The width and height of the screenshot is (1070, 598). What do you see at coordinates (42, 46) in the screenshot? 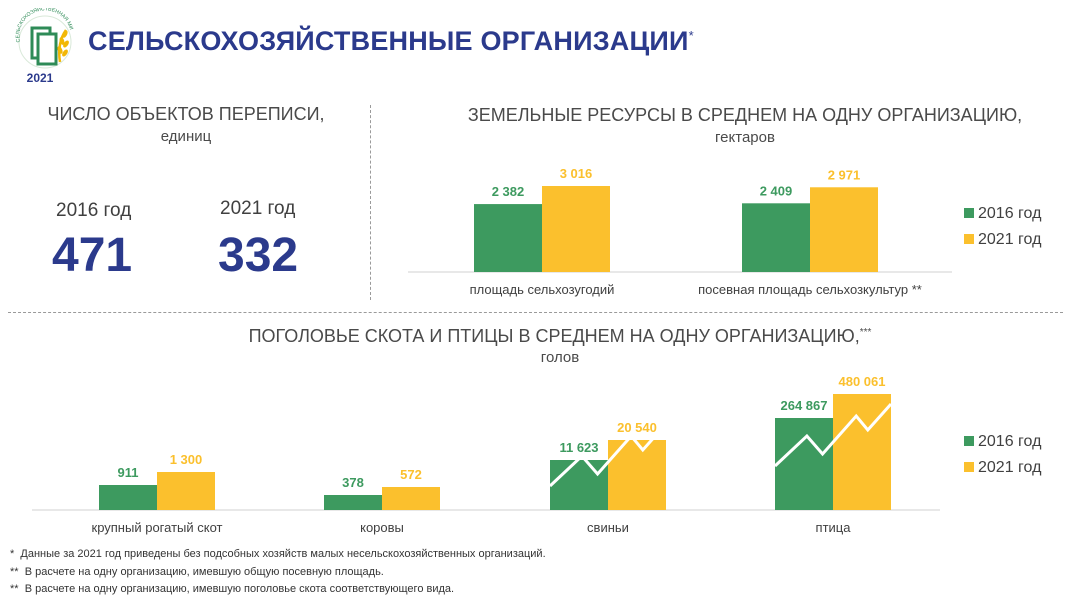
I see `census-logo: СЕЛЬСКОХОЗЯЙСТВЕННАЯ МИКРОПЕРЕПИСЬ 2021` at bounding box center [42, 46].